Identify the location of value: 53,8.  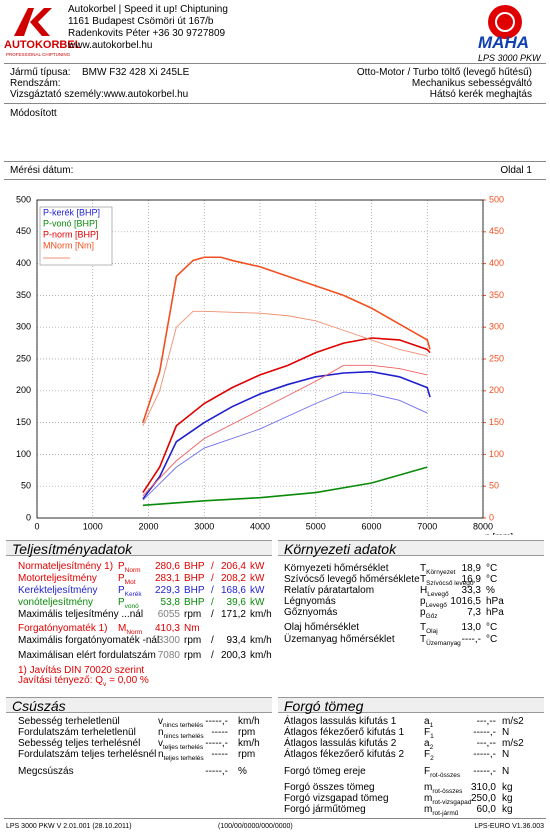
(170, 602).